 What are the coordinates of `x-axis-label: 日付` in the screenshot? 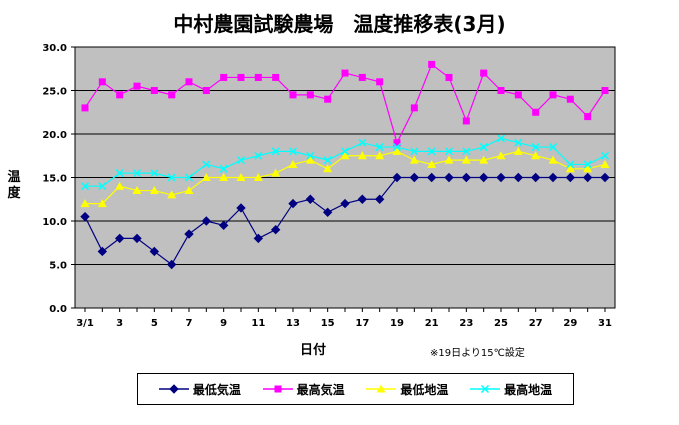 It's located at (313, 350).